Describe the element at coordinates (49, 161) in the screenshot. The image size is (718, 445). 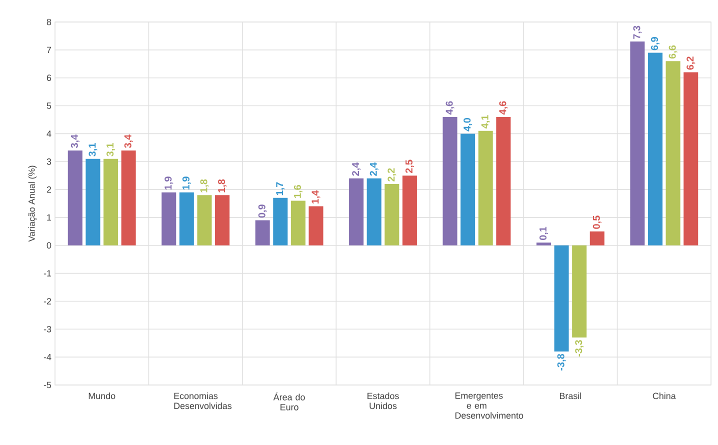
I see `y-tick-label: 3` at that location.